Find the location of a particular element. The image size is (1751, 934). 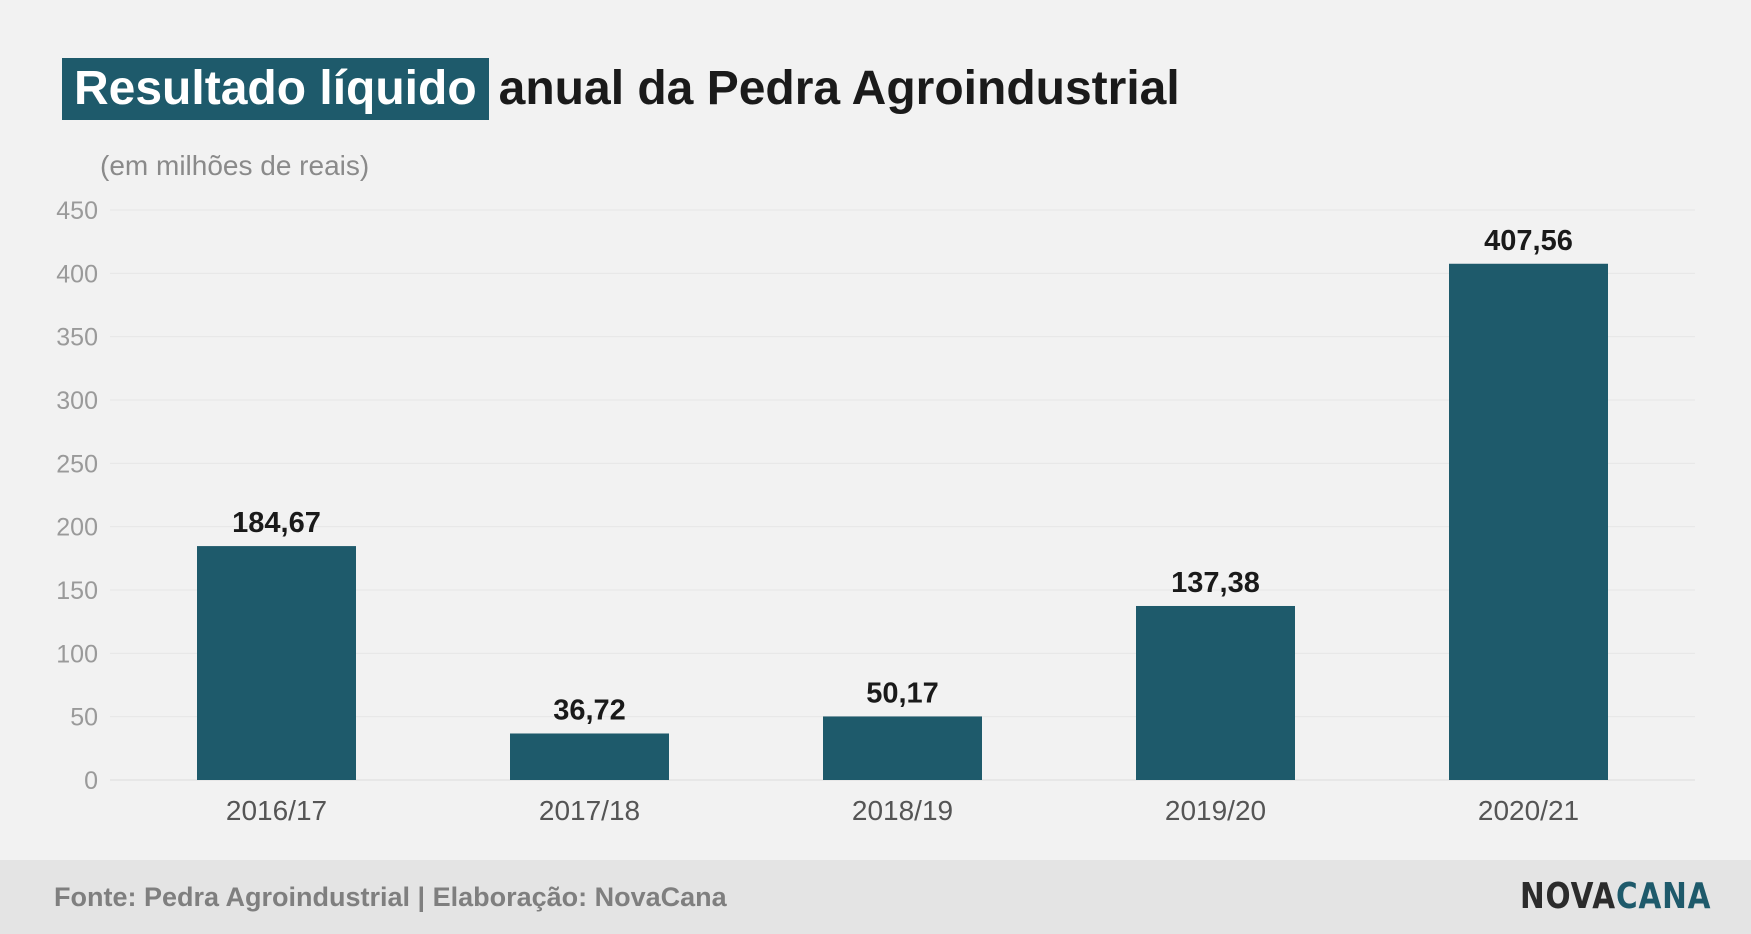

logo-part-cana: CANA is located at coordinates (1663, 896).